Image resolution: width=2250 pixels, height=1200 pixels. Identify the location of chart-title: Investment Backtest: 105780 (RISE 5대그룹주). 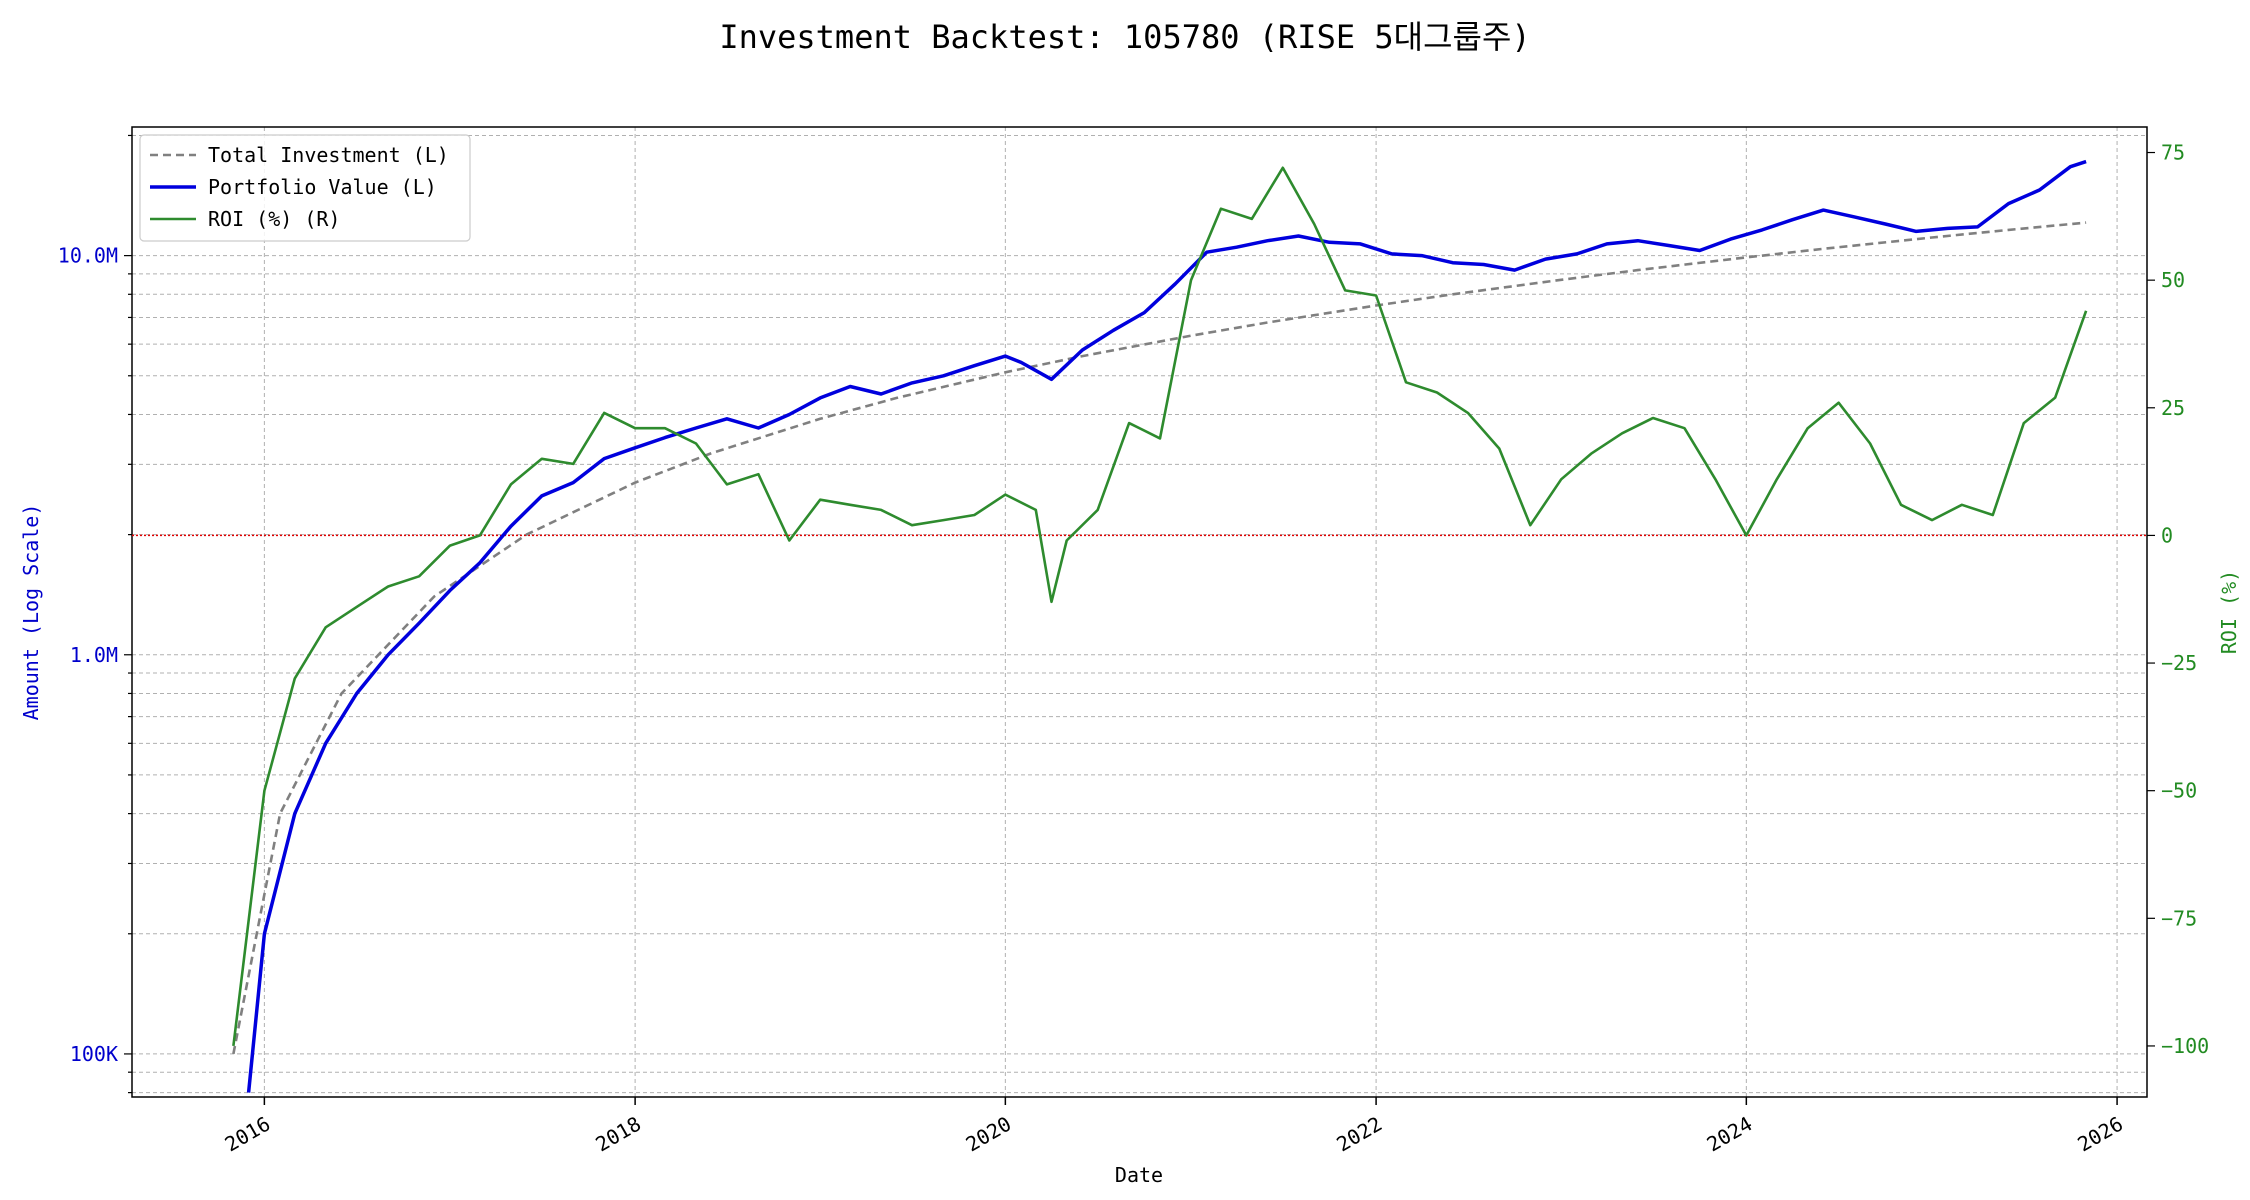
(1124, 37).